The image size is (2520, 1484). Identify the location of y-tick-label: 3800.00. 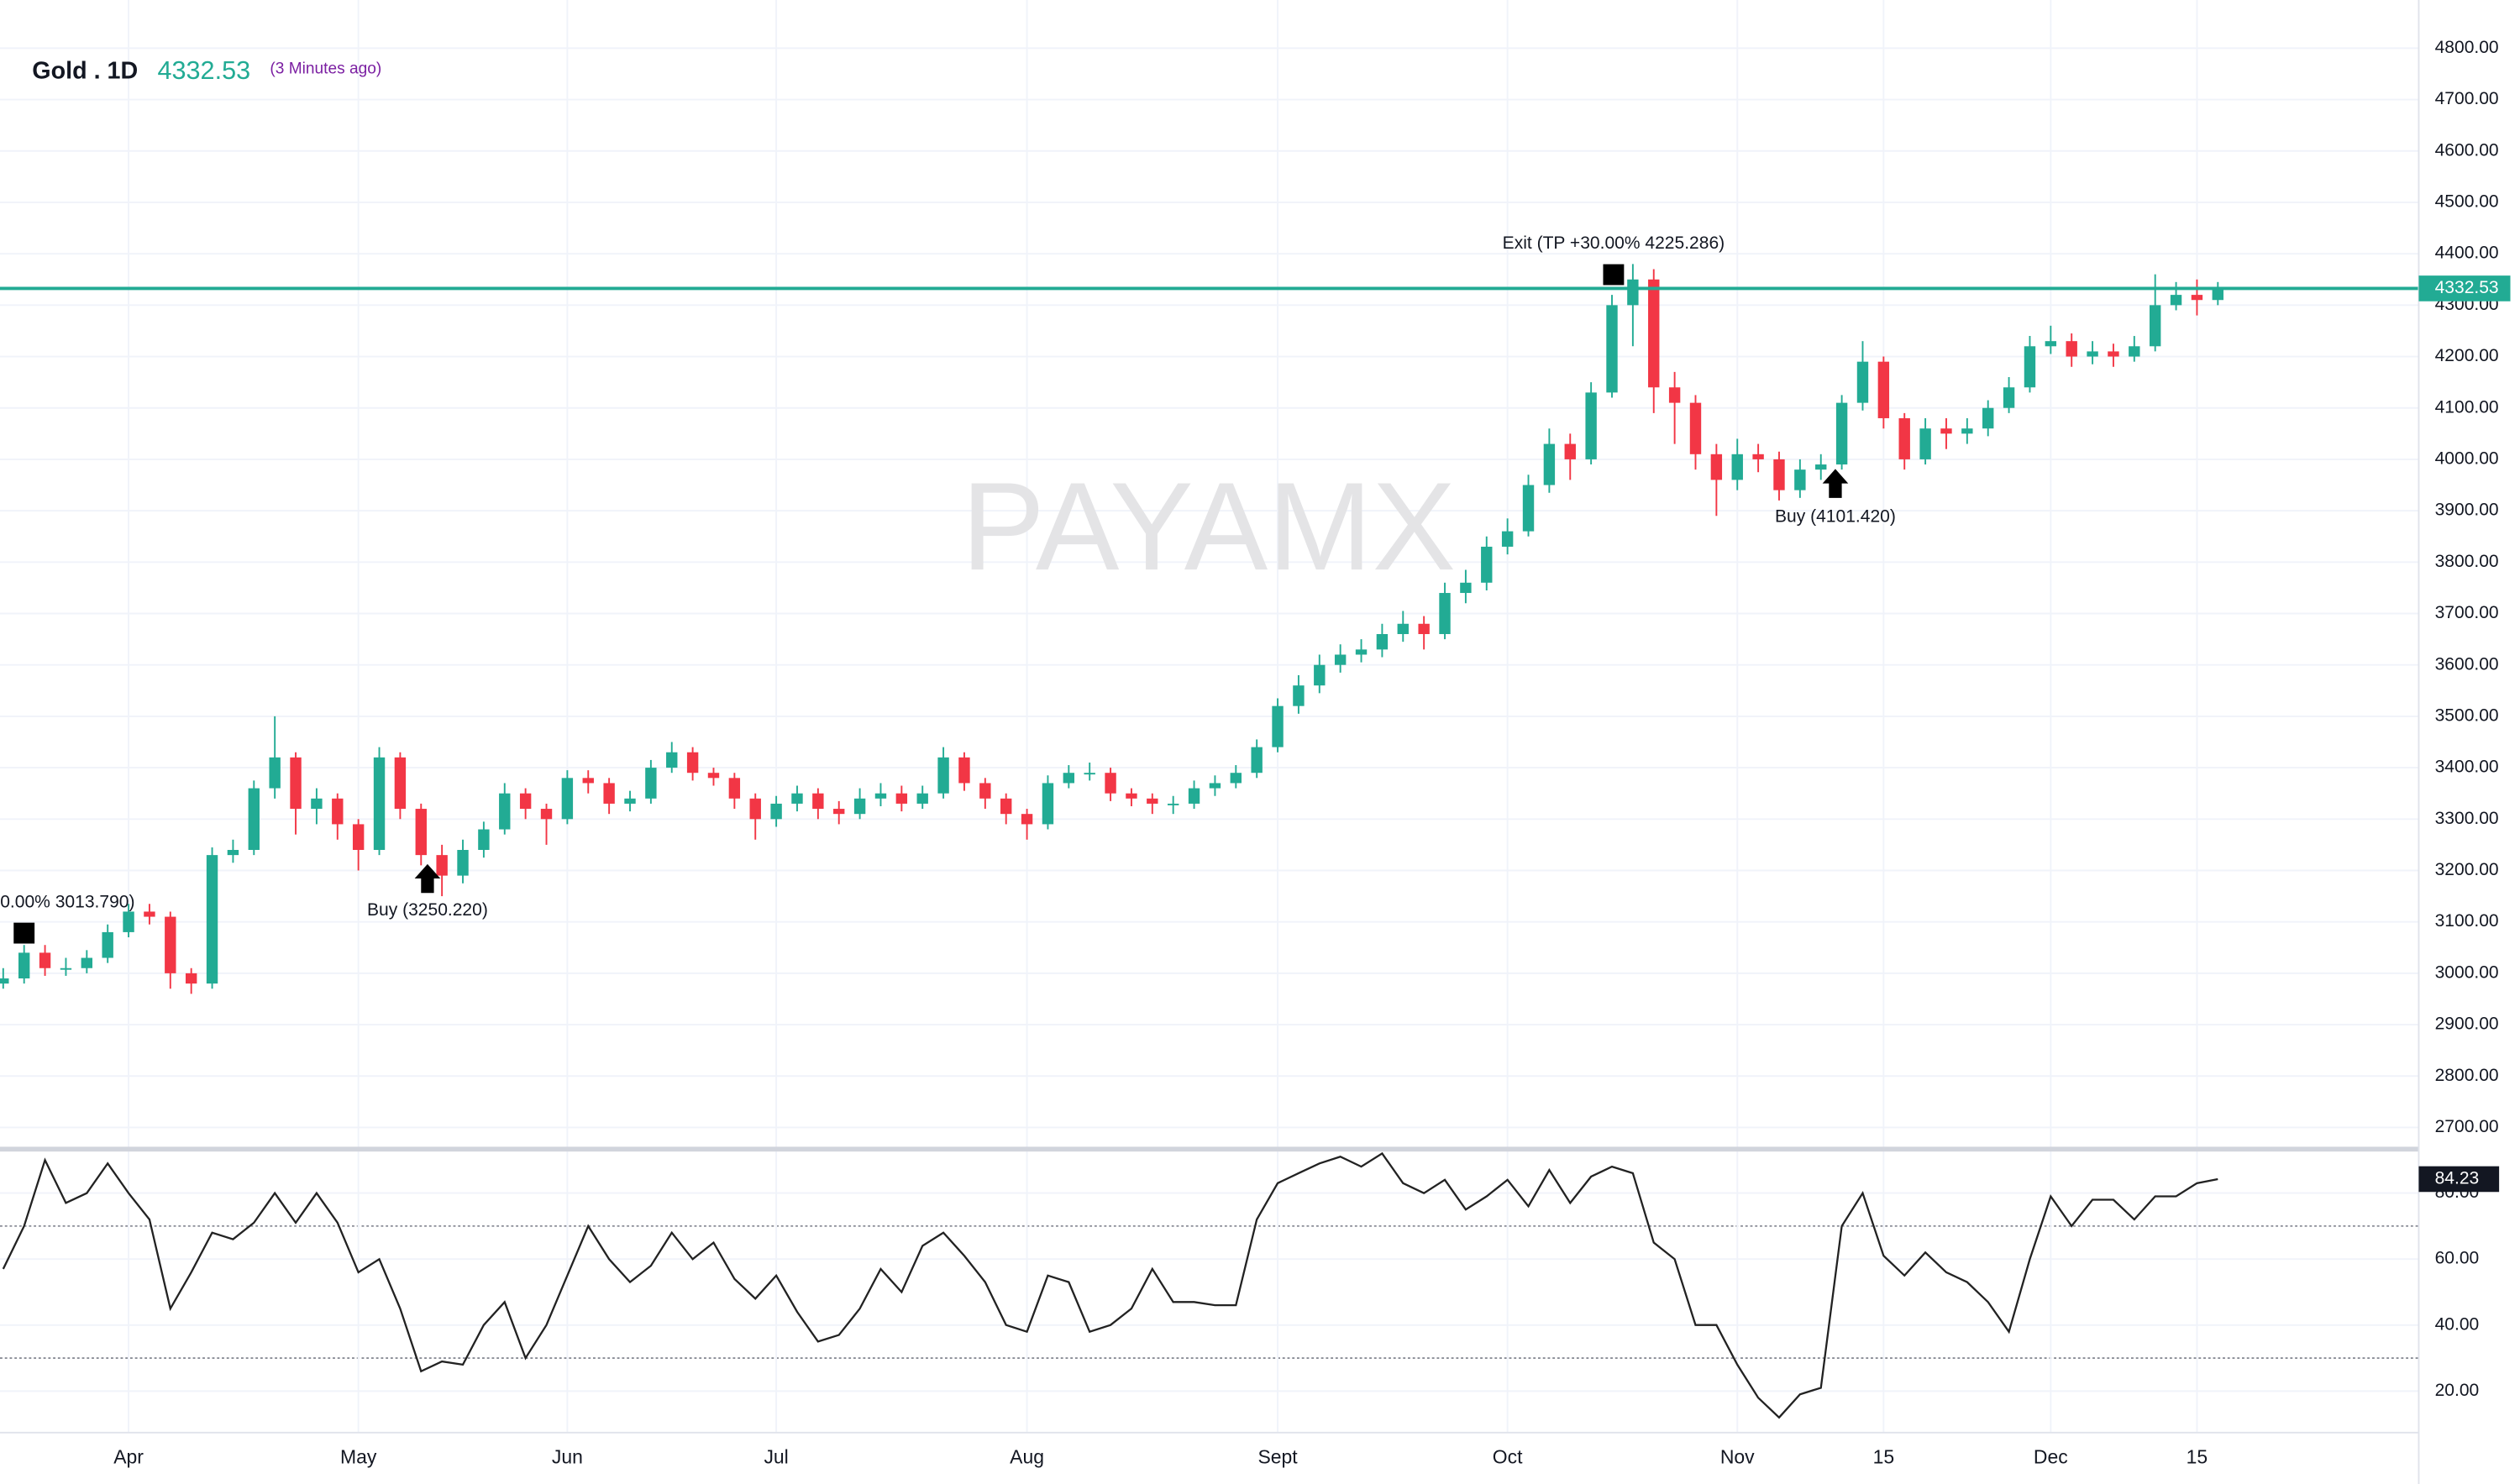
(2467, 561).